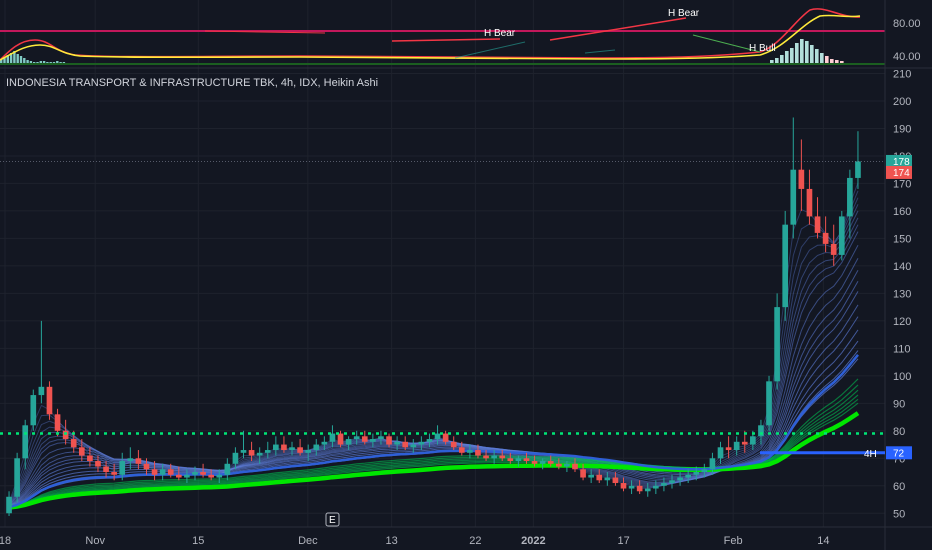  What do you see at coordinates (391, 541) in the screenshot?
I see `x-tick-label: 13` at bounding box center [391, 541].